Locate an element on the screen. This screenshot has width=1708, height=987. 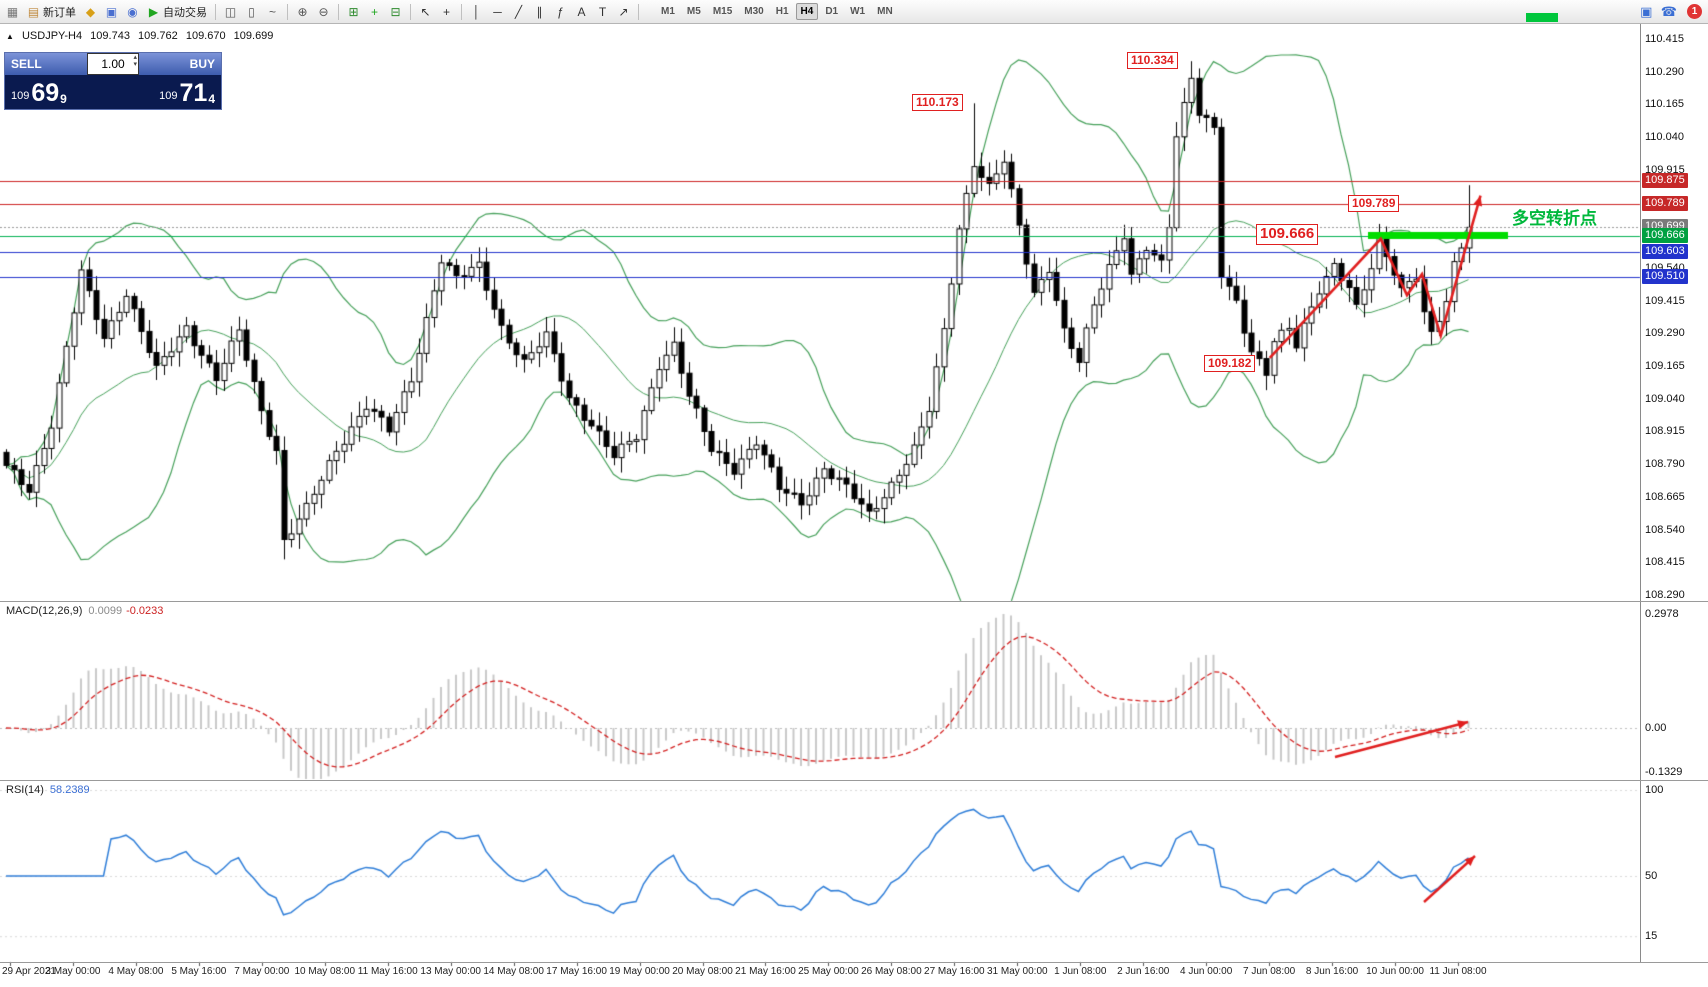
volume-input: 1.00 ▴ ▾ is located at coordinates (113, 64).